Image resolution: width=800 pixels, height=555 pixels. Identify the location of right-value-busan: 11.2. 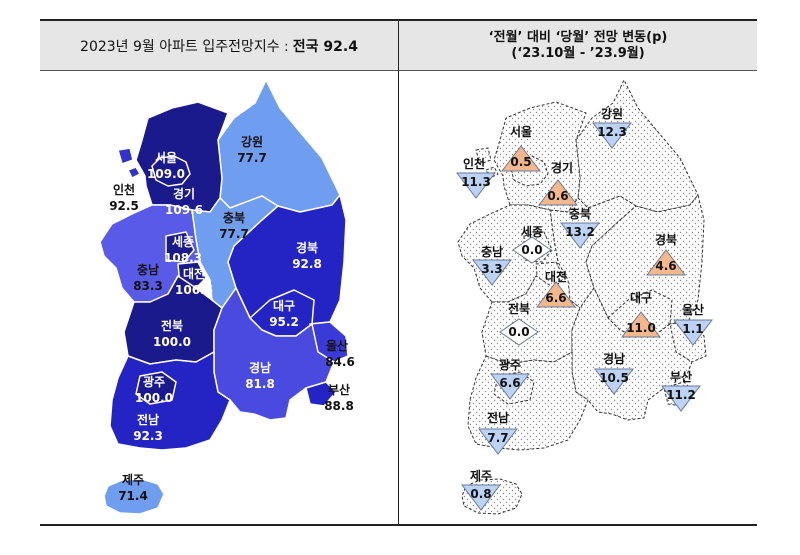
(681, 395).